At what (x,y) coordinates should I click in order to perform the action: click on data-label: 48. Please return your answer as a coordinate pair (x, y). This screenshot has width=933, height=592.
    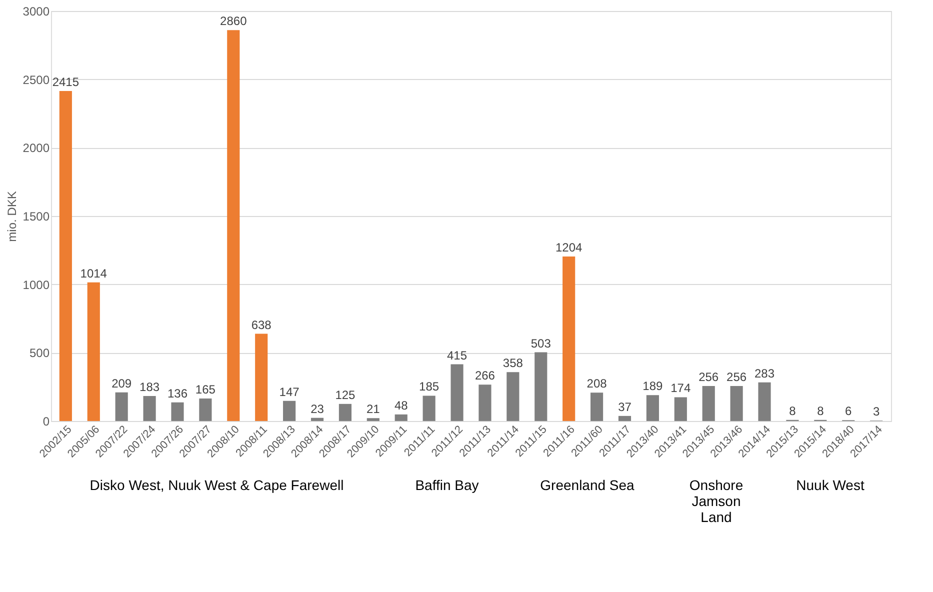
    Looking at the image, I should click on (401, 405).